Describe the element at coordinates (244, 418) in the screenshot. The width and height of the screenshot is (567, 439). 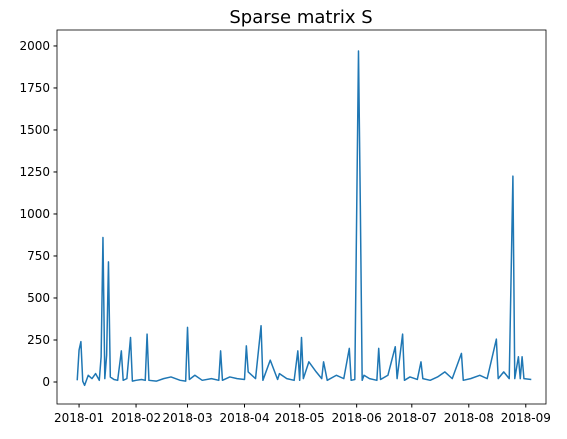
I see `x-tick-label: 2018-04` at that location.